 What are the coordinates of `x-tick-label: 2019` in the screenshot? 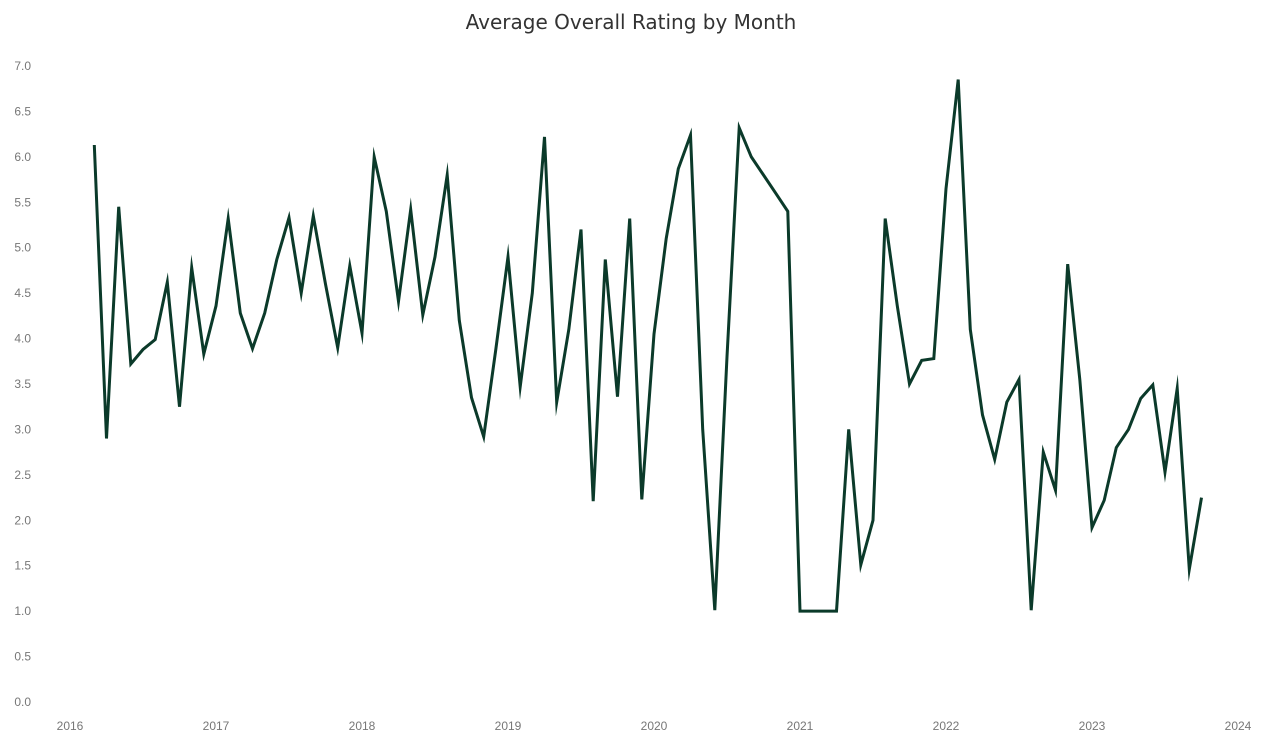 It's located at (508, 726).